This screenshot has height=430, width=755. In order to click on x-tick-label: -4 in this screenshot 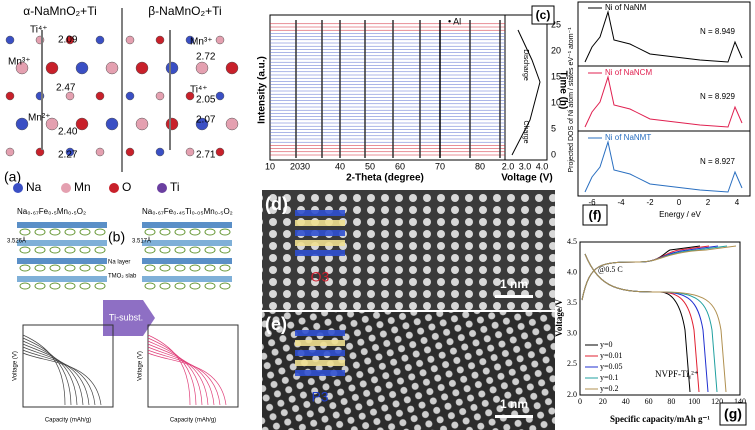, I will do `click(621, 202)`.